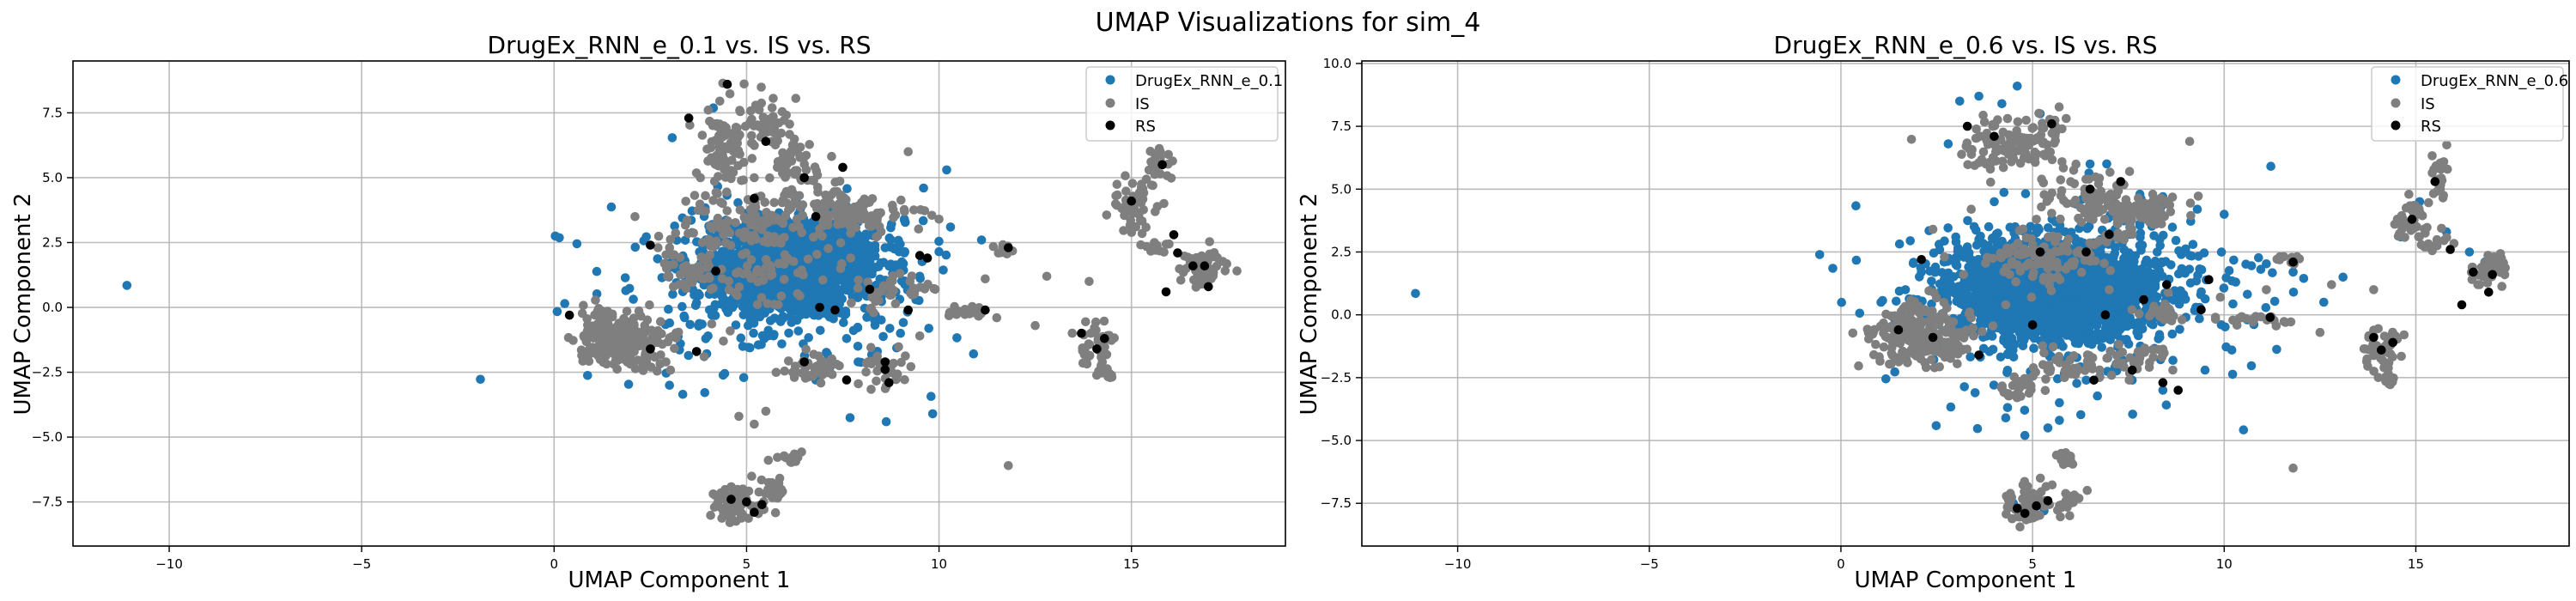 The width and height of the screenshot is (2576, 601). I want to click on x-tick-label: −5, so click(1649, 564).